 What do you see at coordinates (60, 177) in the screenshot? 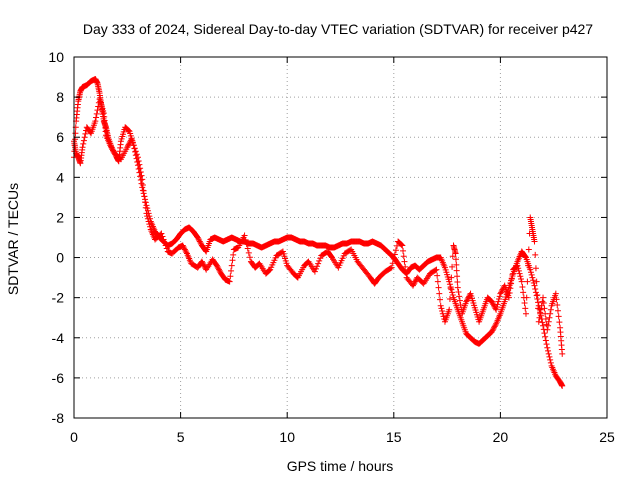
I see `y-tick-label: 4` at bounding box center [60, 177].